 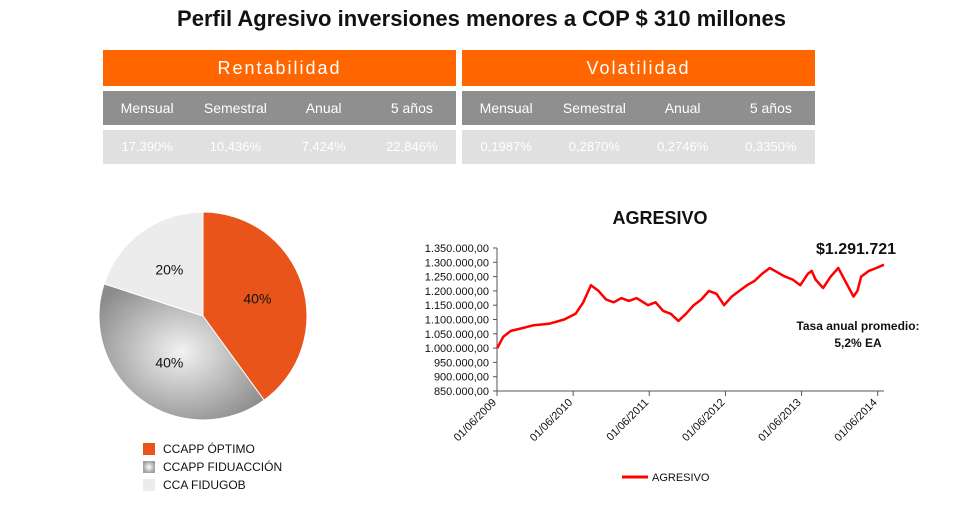 I want to click on value-cell: 17,390%, so click(x=147, y=146).